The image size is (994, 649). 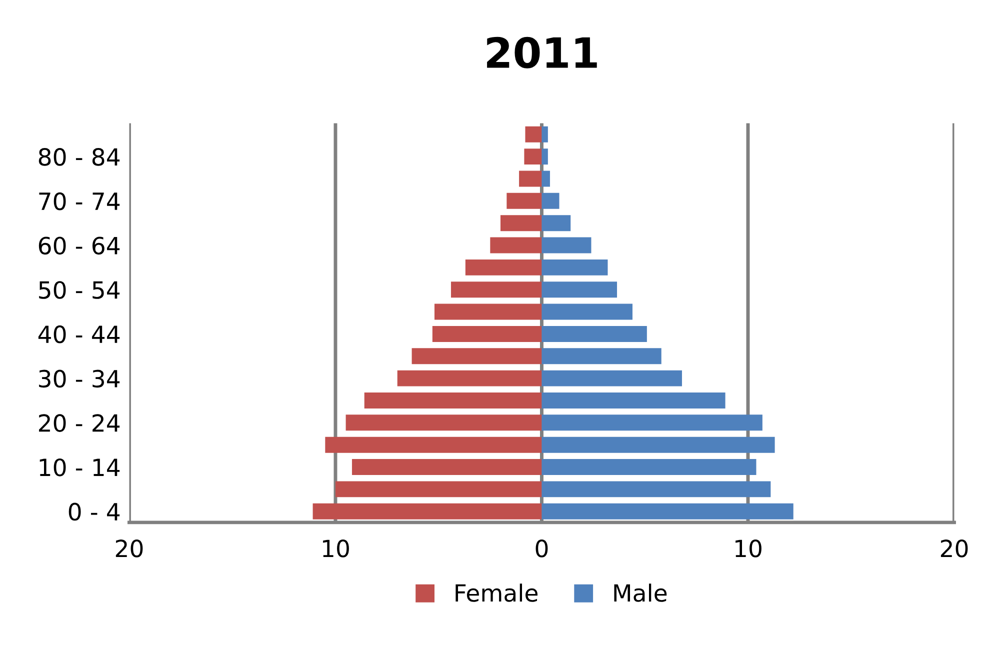 What do you see at coordinates (79, 201) in the screenshot?
I see `y-tick-label: 70 - 74` at bounding box center [79, 201].